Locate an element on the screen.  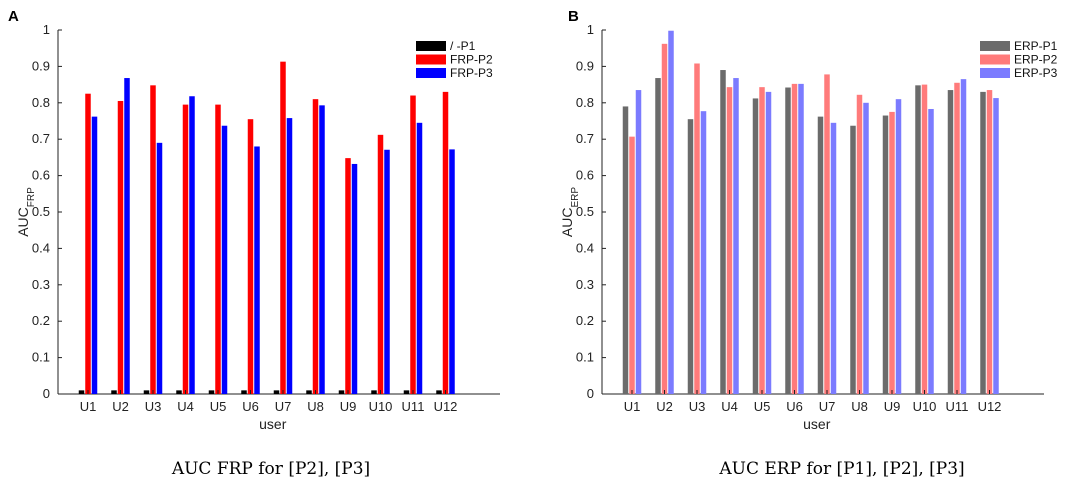
bar-p1-u7 is located at coordinates (276, 392).